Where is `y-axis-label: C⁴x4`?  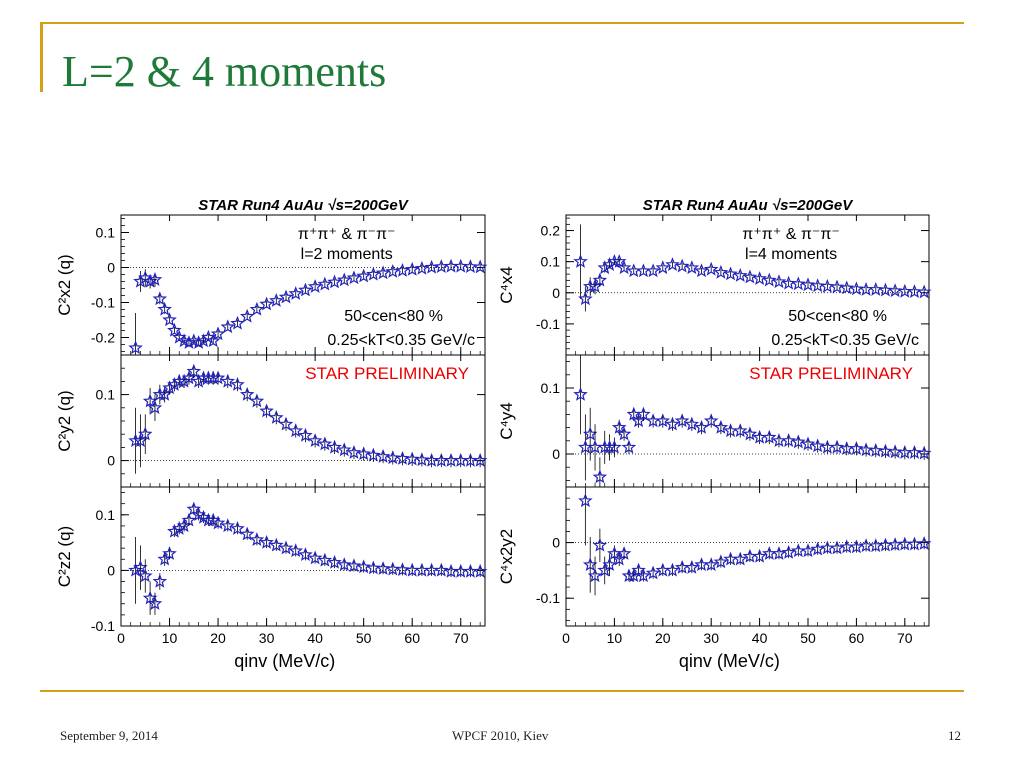 y-axis-label: C⁴x4 is located at coordinates (506, 285).